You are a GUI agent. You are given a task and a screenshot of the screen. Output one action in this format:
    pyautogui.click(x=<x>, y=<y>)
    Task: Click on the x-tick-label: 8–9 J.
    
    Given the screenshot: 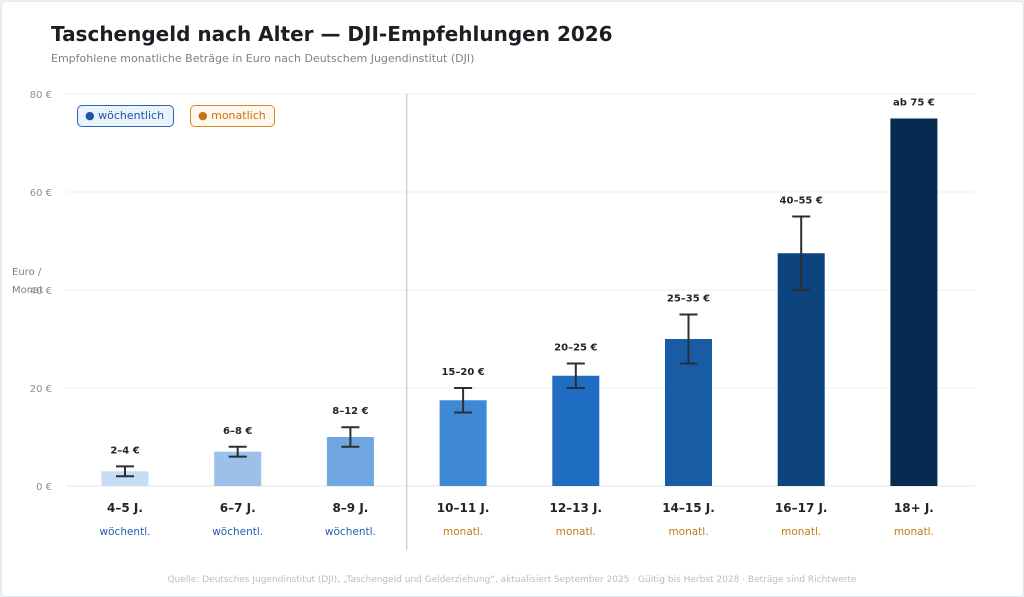 What is the action you would take?
    pyautogui.click(x=350, y=508)
    